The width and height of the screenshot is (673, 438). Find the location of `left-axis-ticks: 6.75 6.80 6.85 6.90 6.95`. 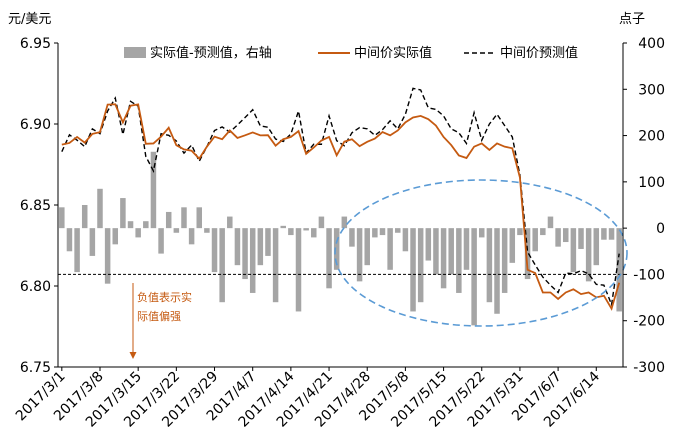

left-axis-ticks: 6.75 6.80 6.85 6.90 6.95 is located at coordinates (39, 206).